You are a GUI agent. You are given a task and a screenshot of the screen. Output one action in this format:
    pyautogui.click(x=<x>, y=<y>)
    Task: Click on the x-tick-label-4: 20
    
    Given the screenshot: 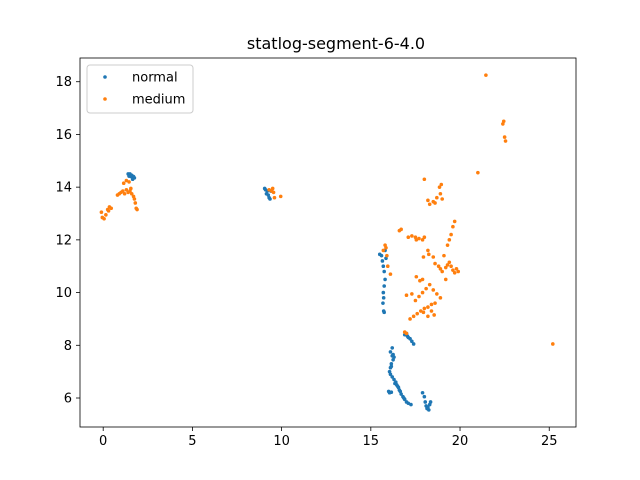 What is the action you would take?
    pyautogui.click(x=460, y=441)
    